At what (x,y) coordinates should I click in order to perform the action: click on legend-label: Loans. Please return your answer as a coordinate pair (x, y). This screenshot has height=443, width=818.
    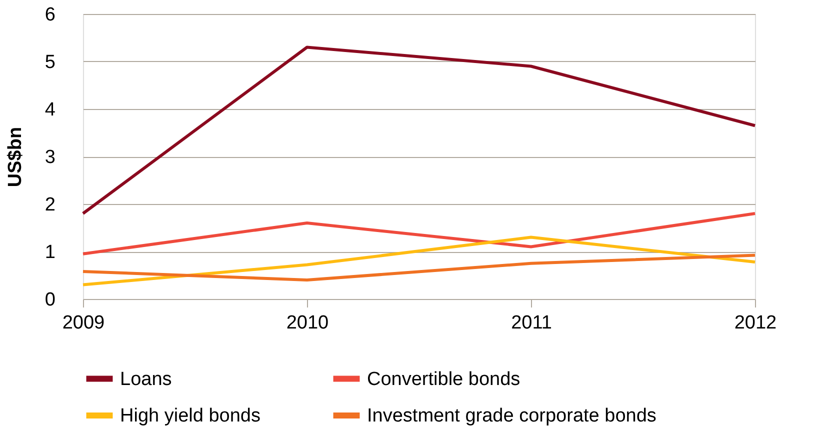
    Looking at the image, I should click on (146, 379).